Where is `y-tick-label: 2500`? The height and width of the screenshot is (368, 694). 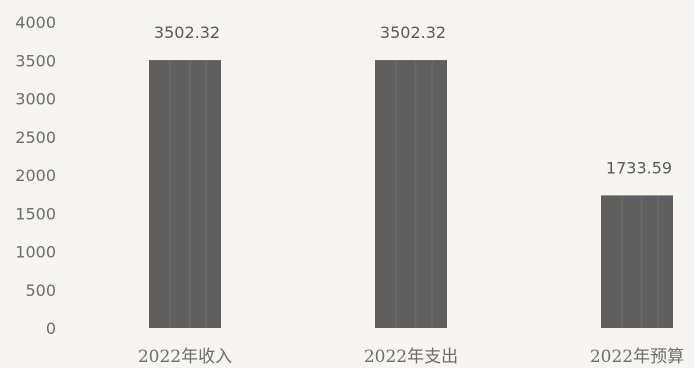 y-tick-label: 2500 is located at coordinates (35, 137).